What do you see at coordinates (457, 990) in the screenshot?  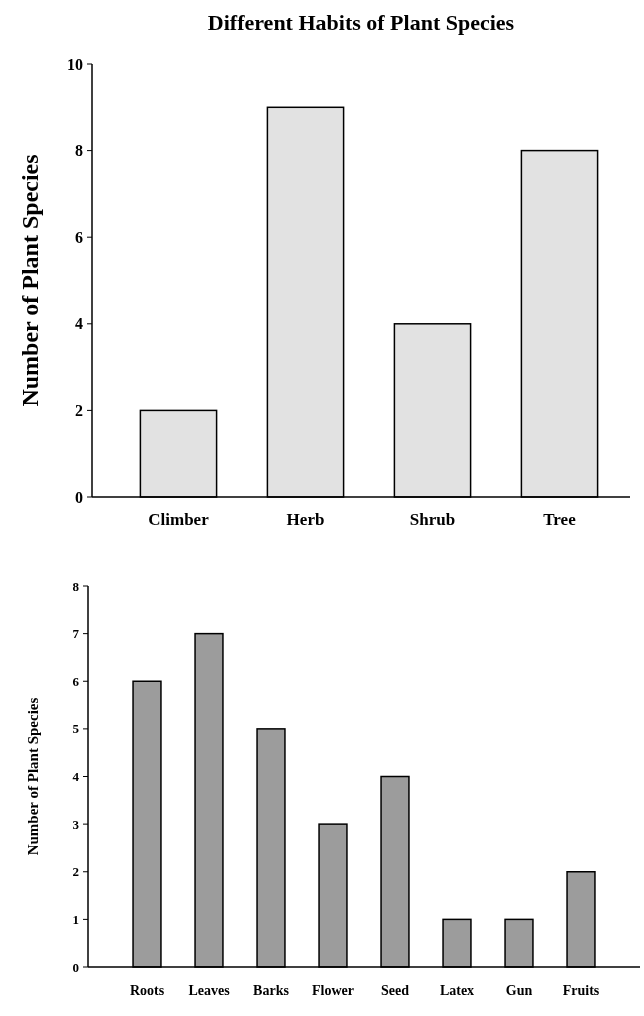 I see `x-tick-label: Latex` at bounding box center [457, 990].